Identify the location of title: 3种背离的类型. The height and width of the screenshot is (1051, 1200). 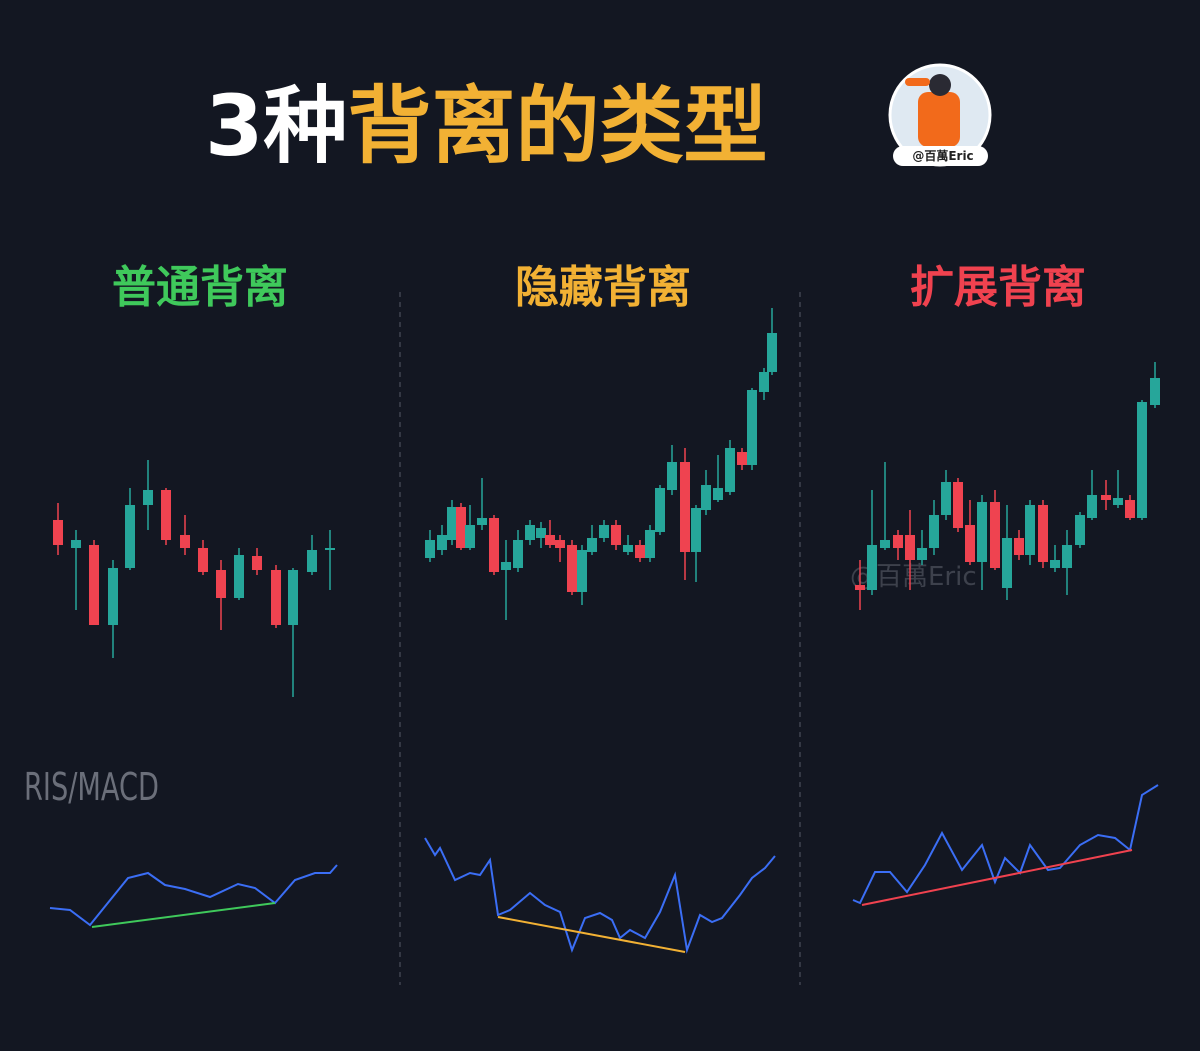
(486, 126).